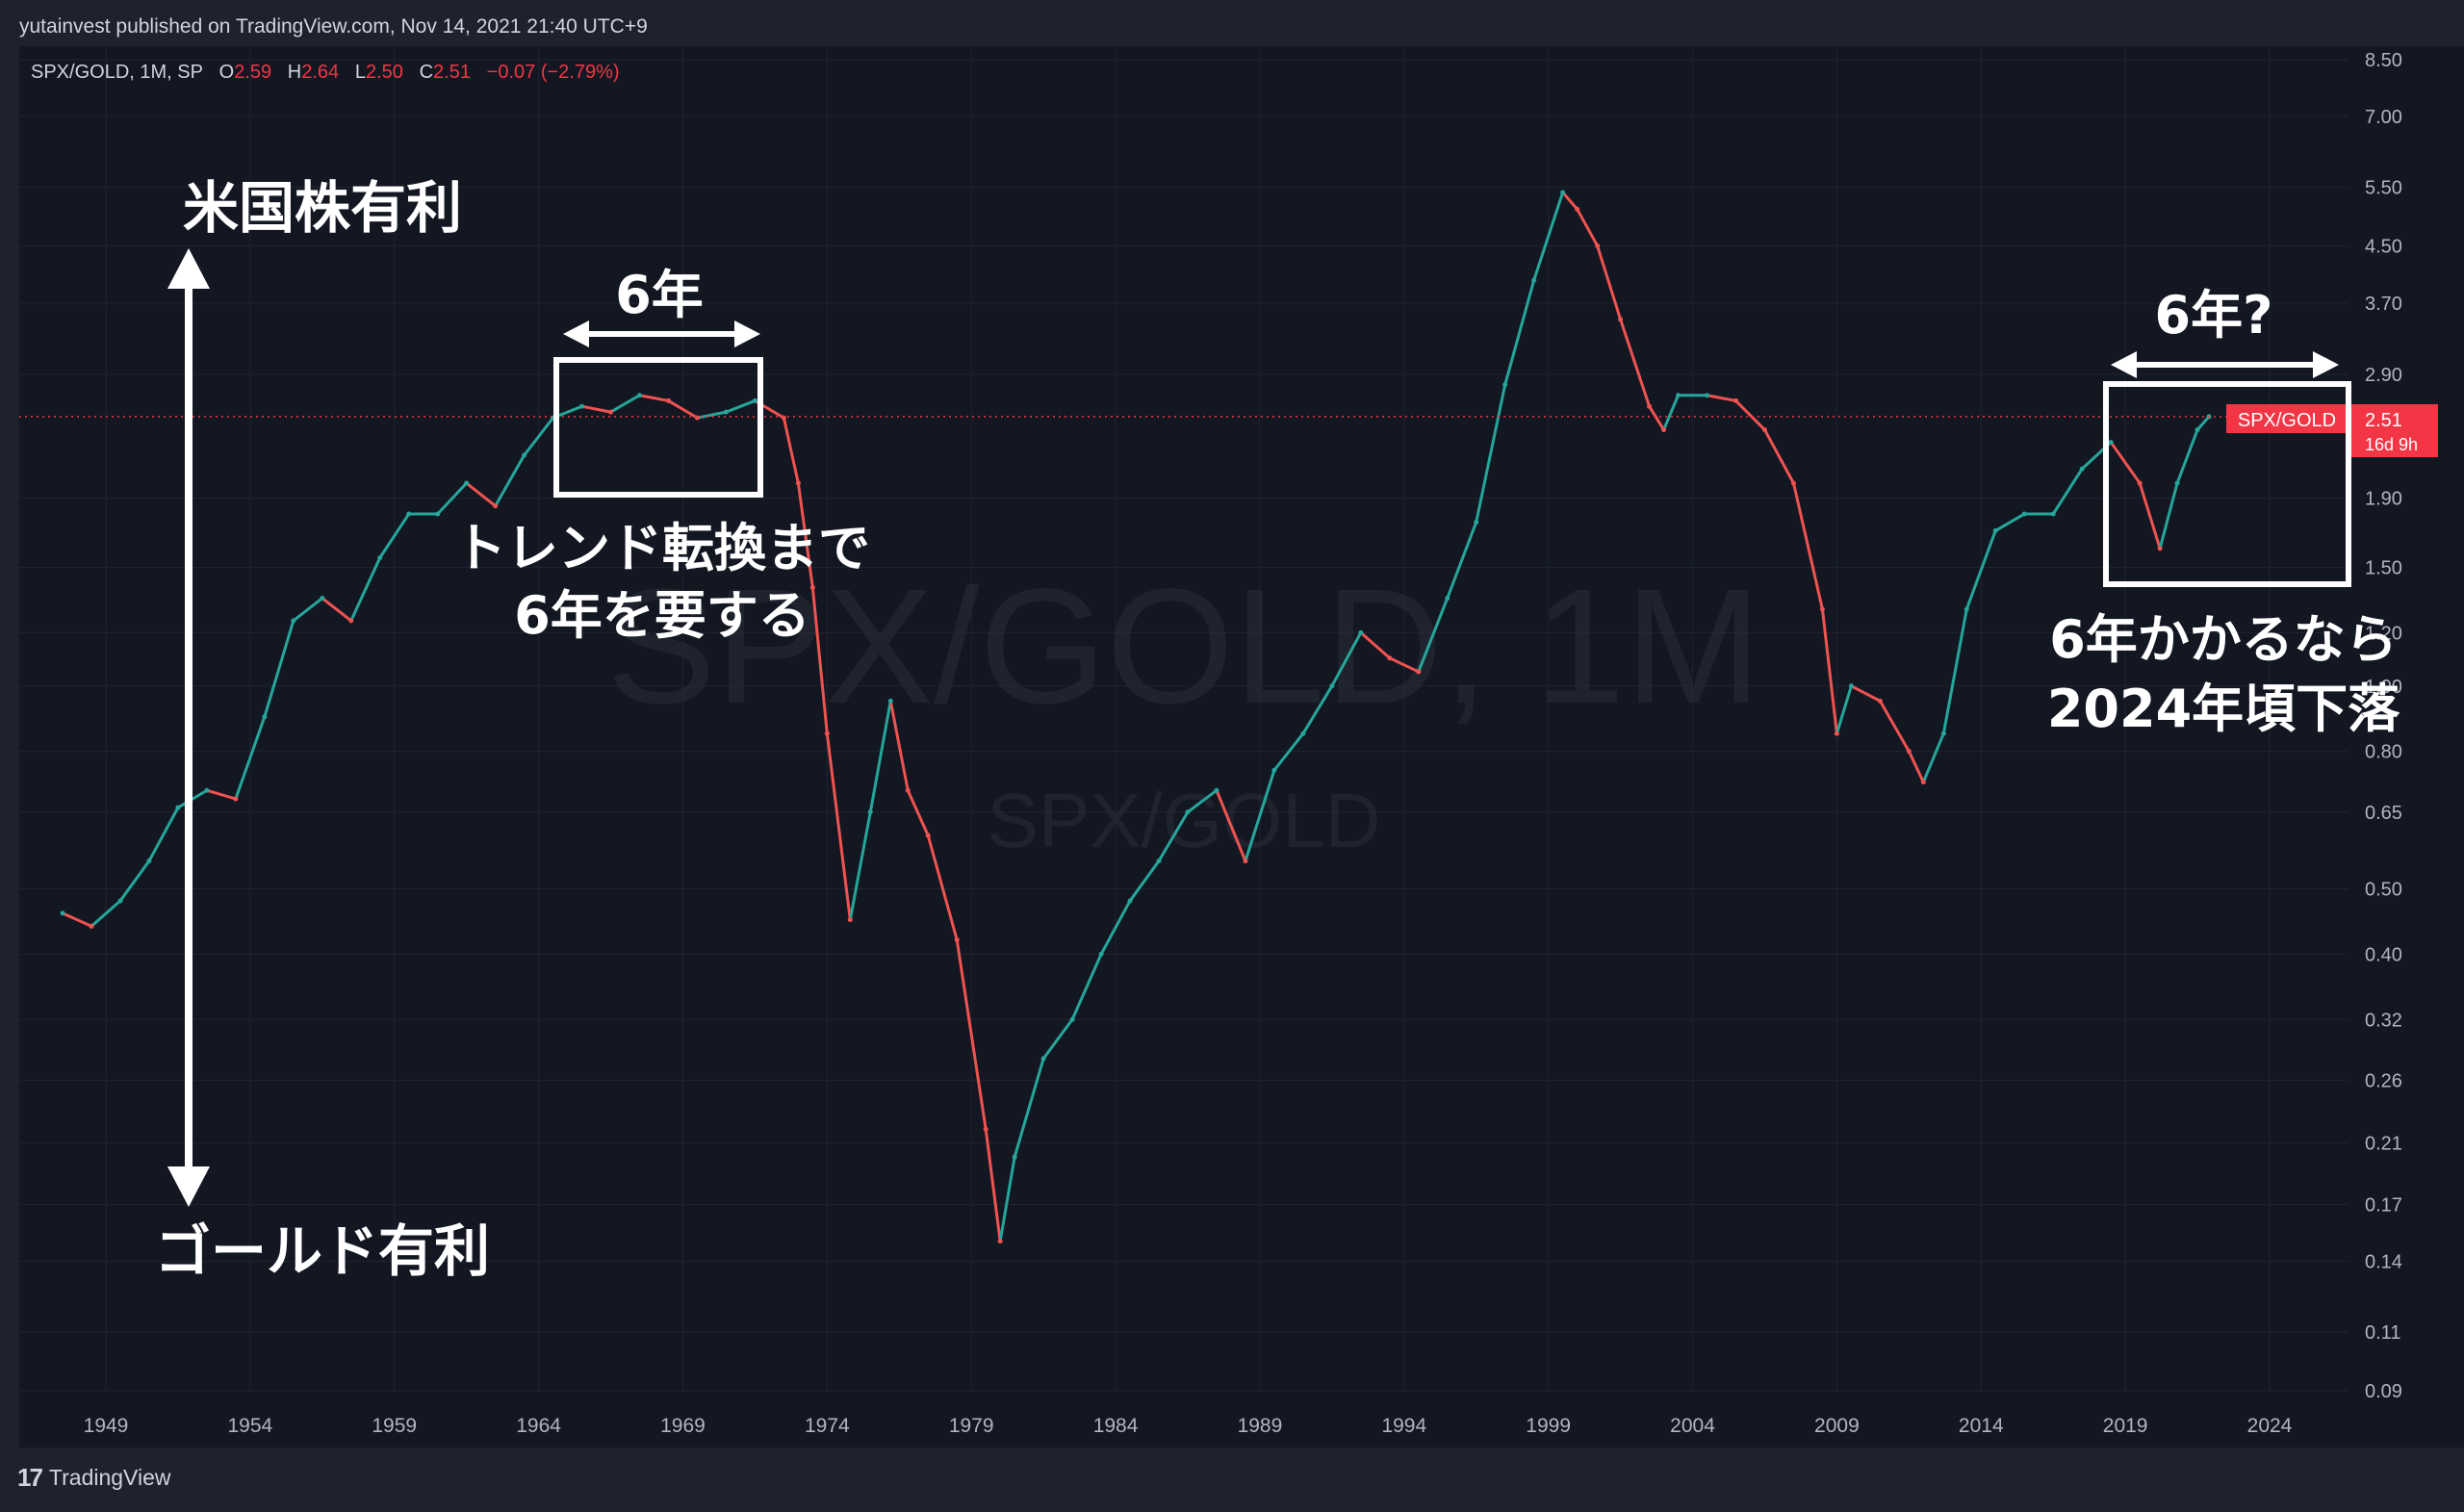  Describe the element at coordinates (553, 72) in the screenshot. I see `legend-change: −0.07 (−2.79%)` at that location.